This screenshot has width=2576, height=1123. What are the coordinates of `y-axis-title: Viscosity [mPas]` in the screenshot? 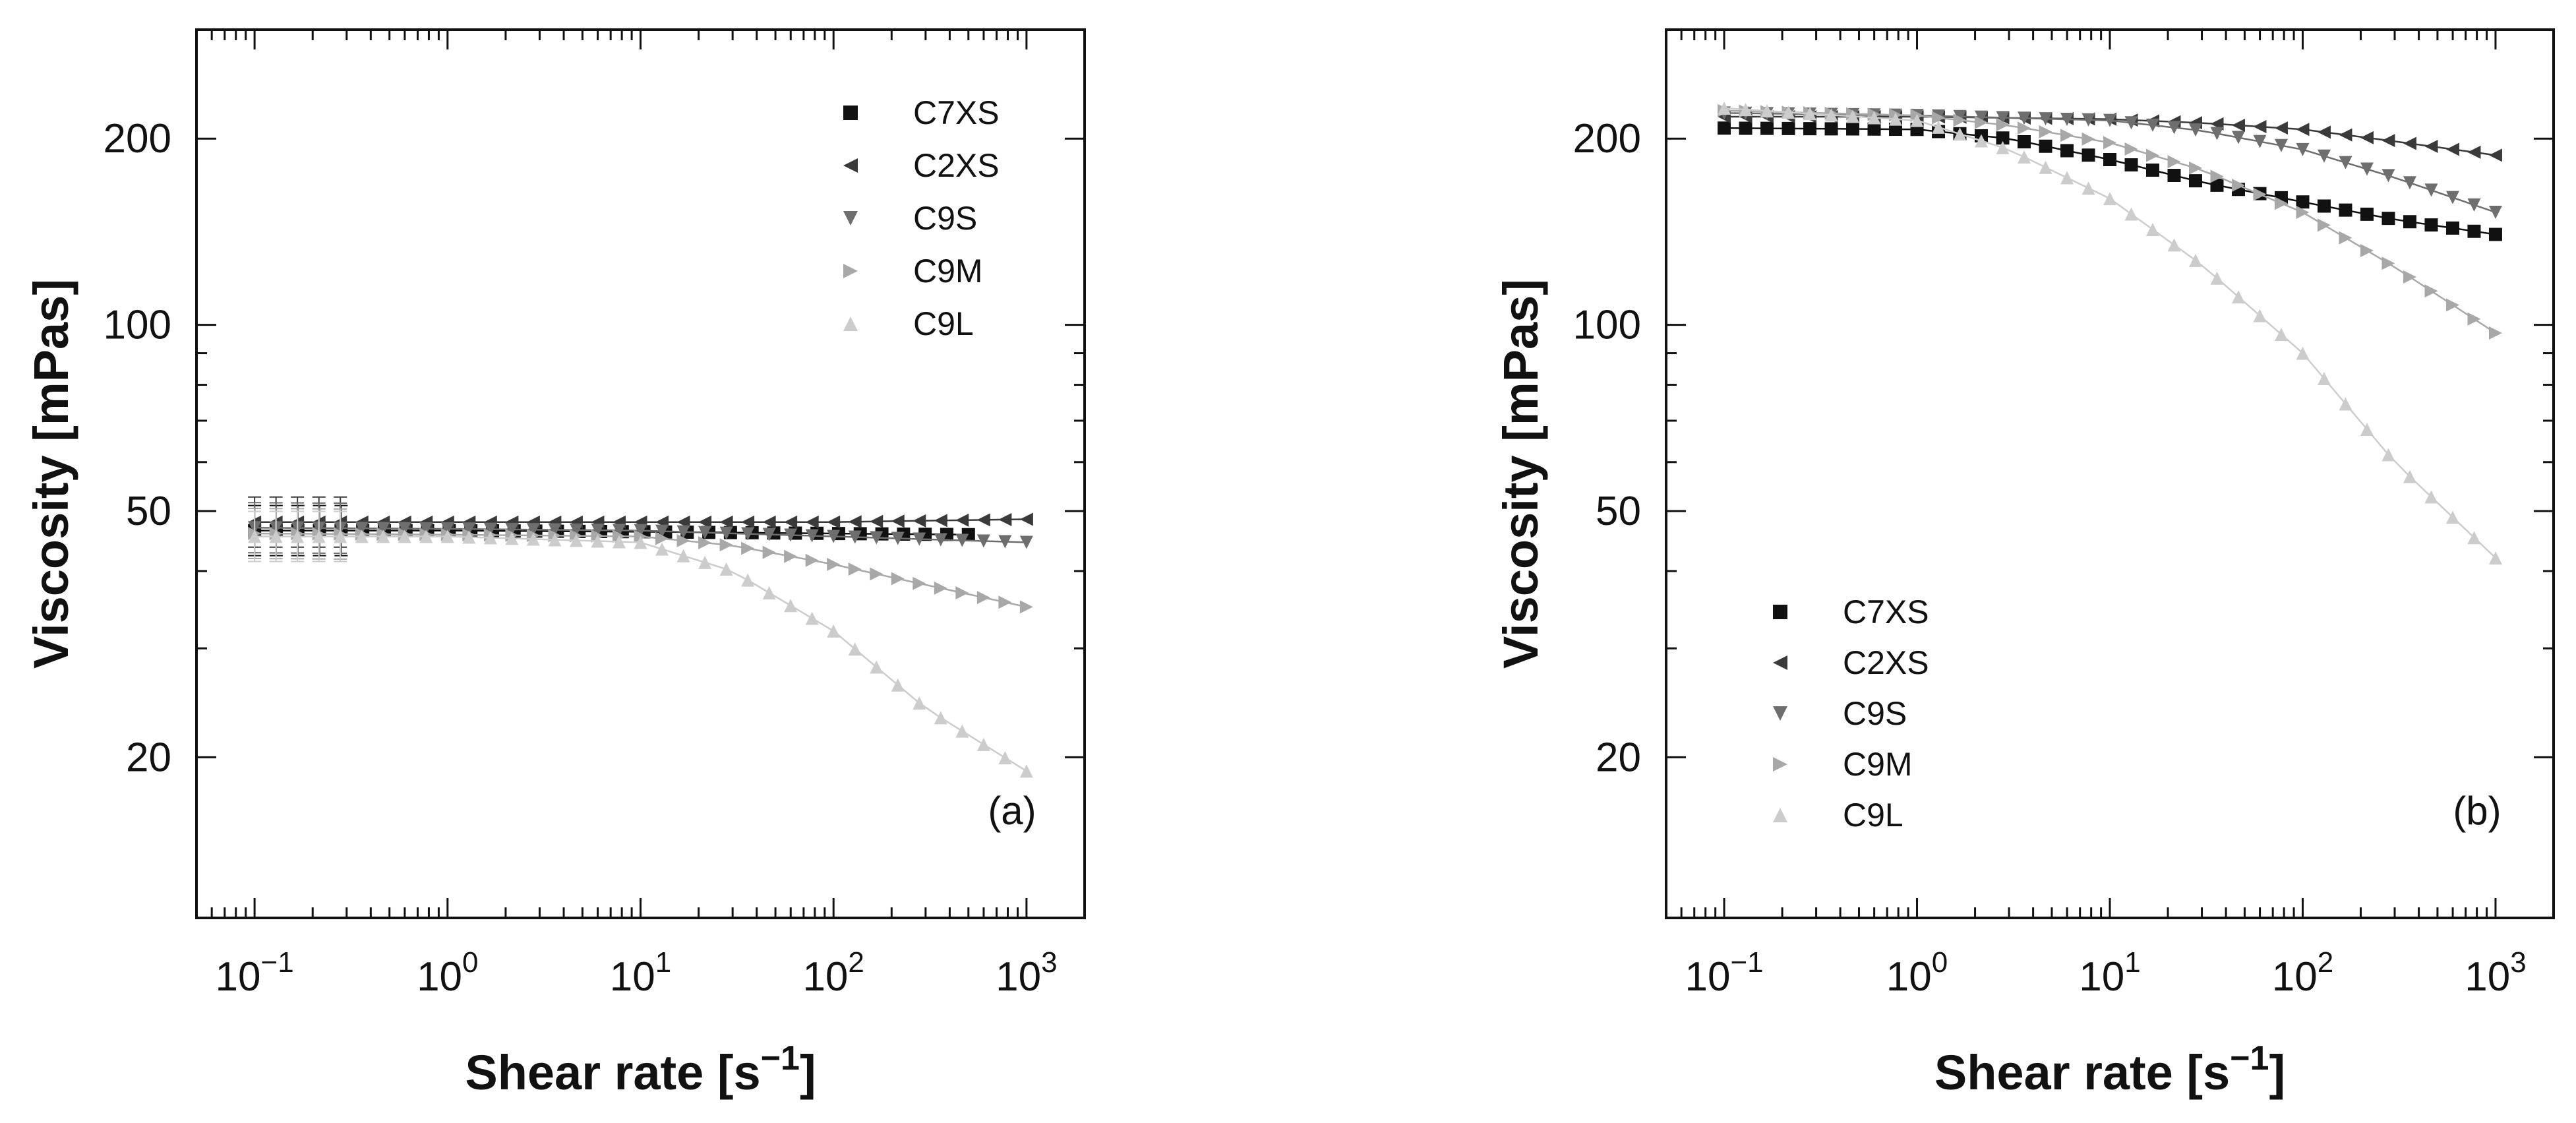 It's located at (51, 474).